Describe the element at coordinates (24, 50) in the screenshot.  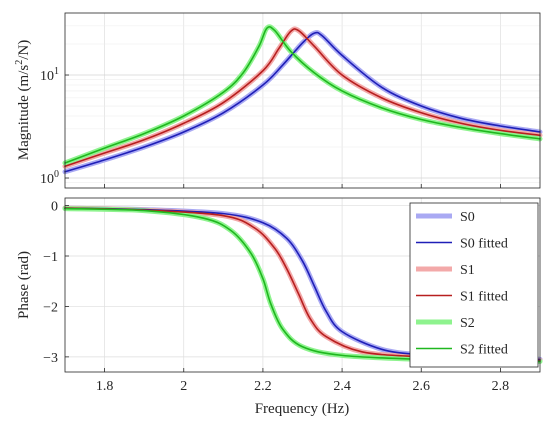
I see `magnitude-ylabel-tail: /N)` at that location.